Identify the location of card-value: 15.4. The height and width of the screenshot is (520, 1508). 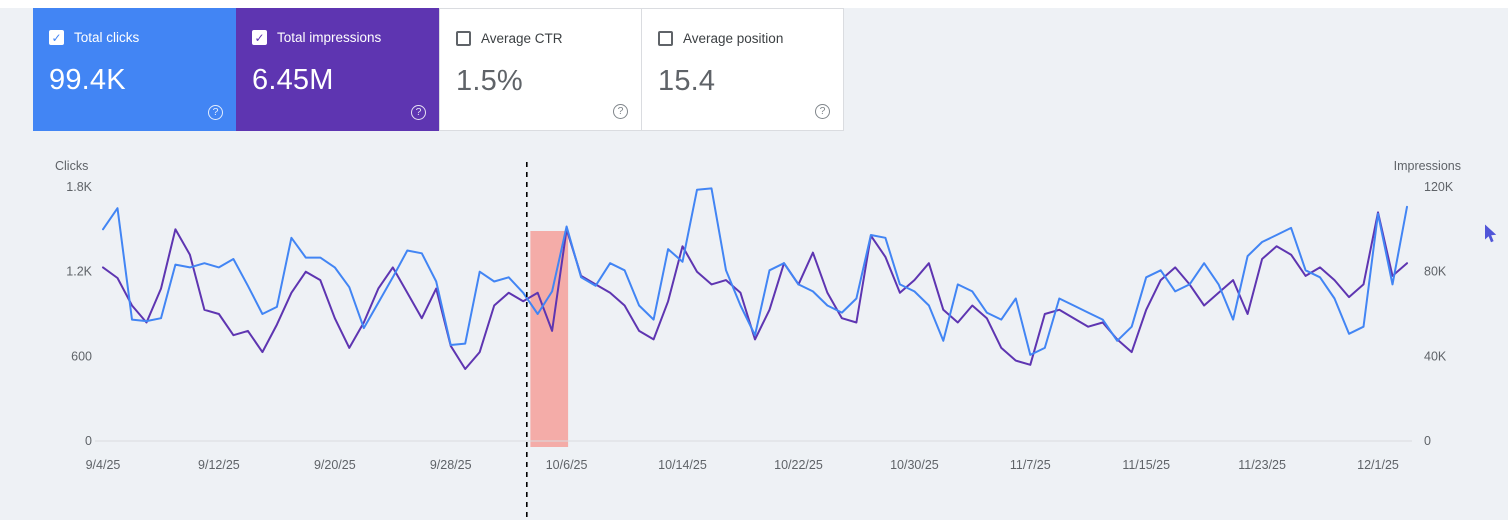
(687, 81).